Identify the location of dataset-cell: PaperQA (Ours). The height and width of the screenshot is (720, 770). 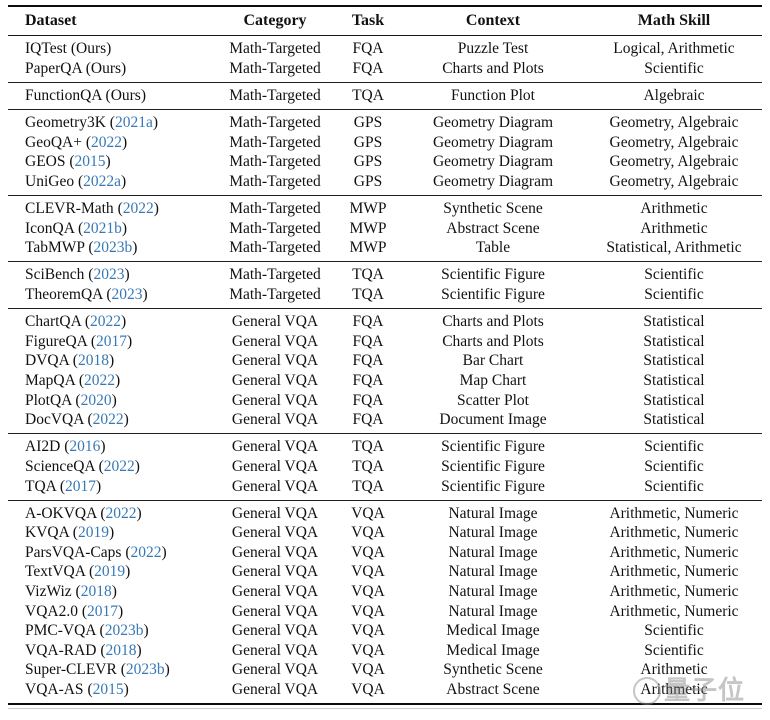
(111, 70).